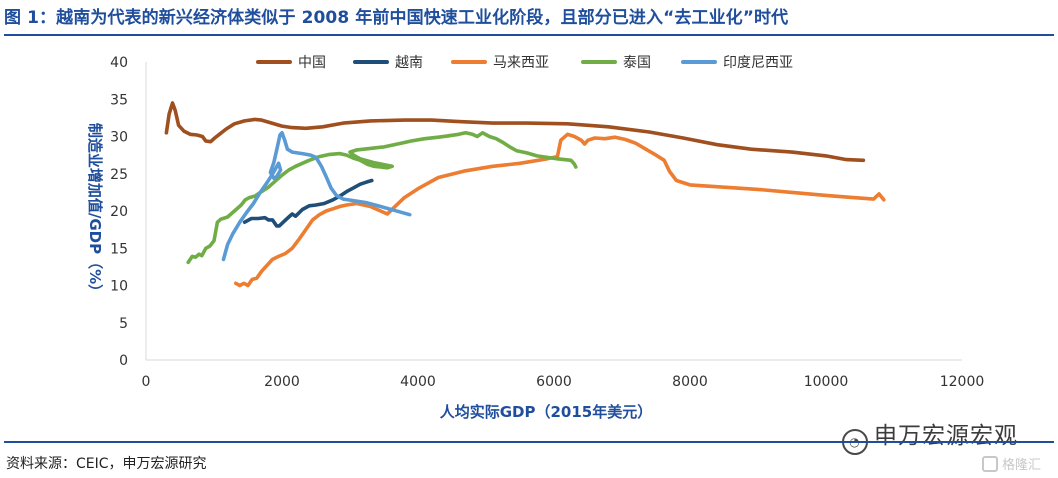  I want to click on watermark-secondary: 格隆汇, so click(1011, 463).